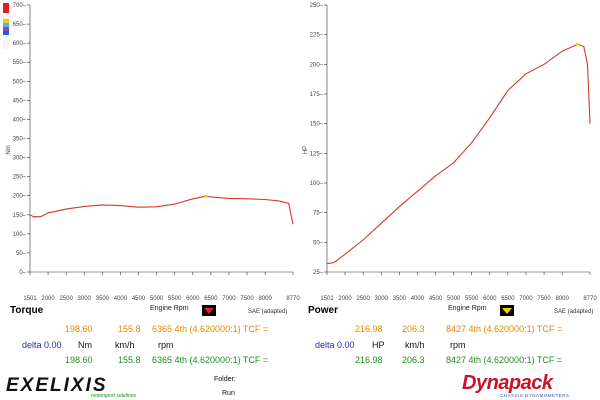  Describe the element at coordinates (20, 120) in the screenshot. I see `torque-y-tick-label: 400–` at that location.